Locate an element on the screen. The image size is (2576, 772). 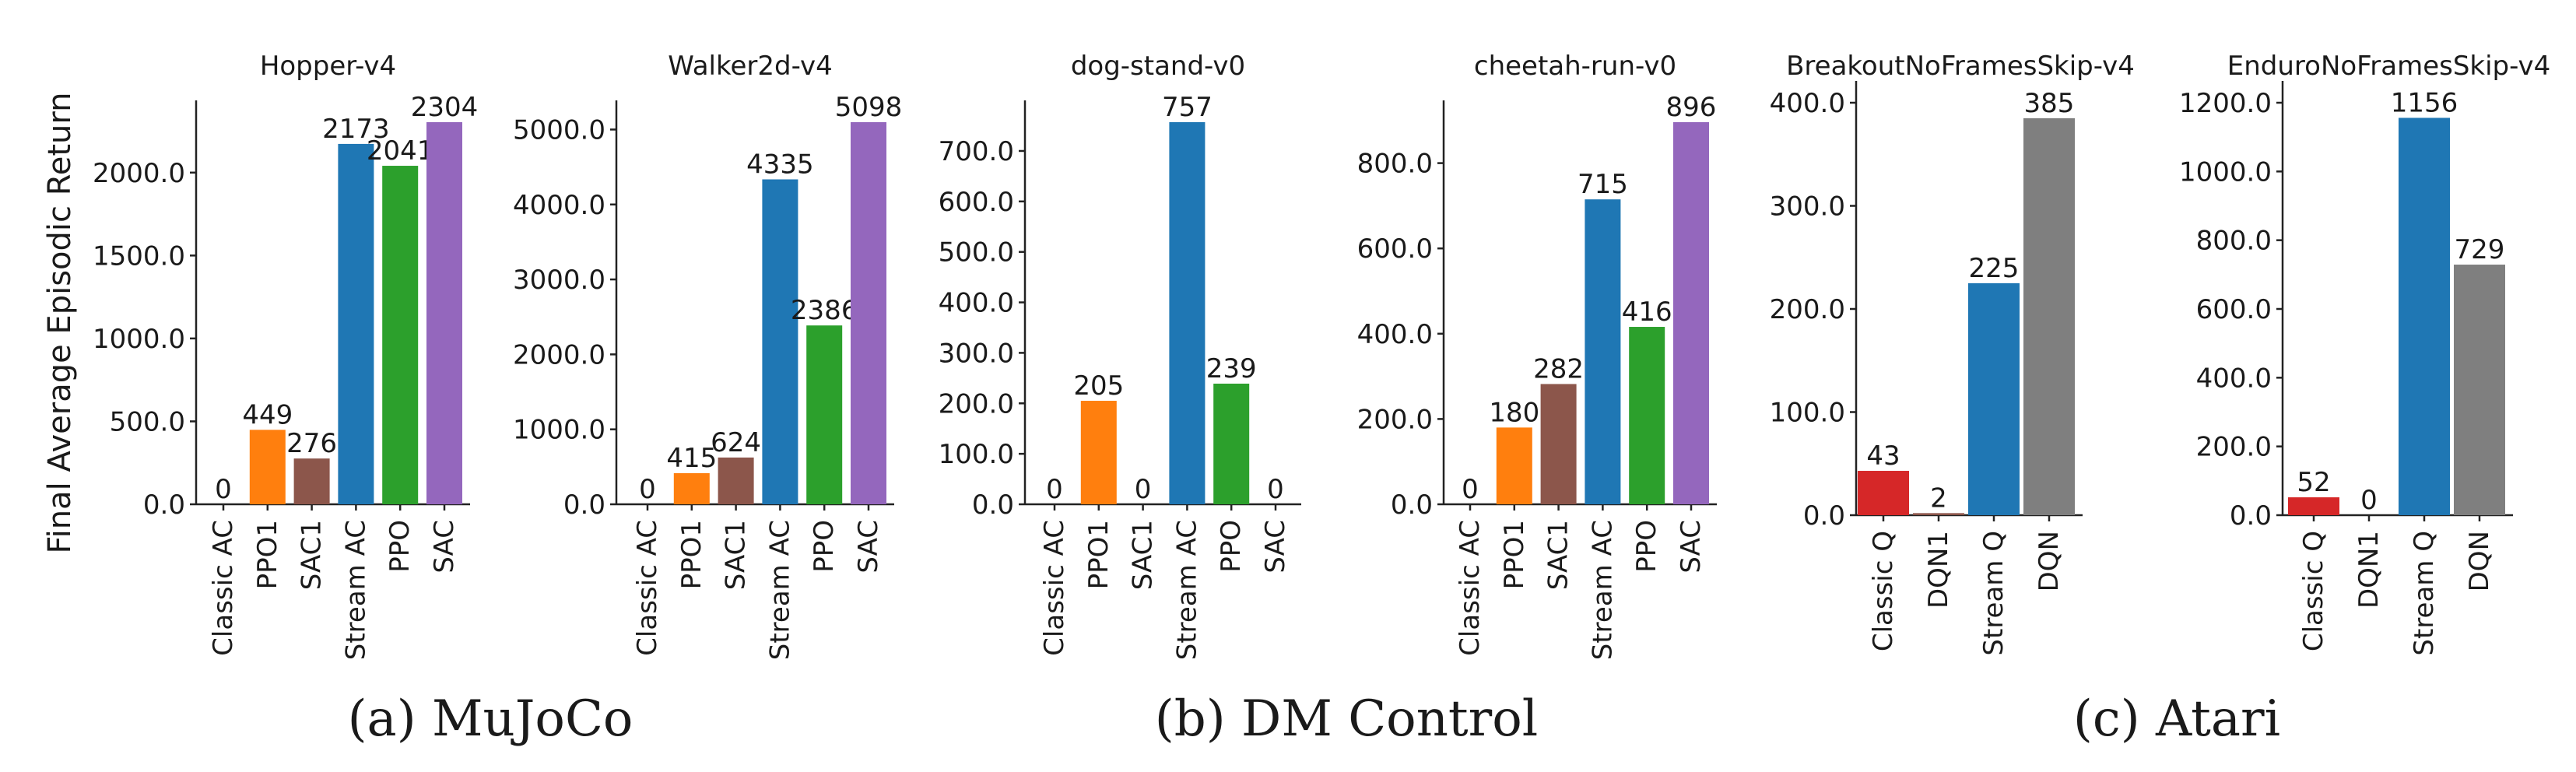
panel-title: Hopper-v4 is located at coordinates (328, 66).